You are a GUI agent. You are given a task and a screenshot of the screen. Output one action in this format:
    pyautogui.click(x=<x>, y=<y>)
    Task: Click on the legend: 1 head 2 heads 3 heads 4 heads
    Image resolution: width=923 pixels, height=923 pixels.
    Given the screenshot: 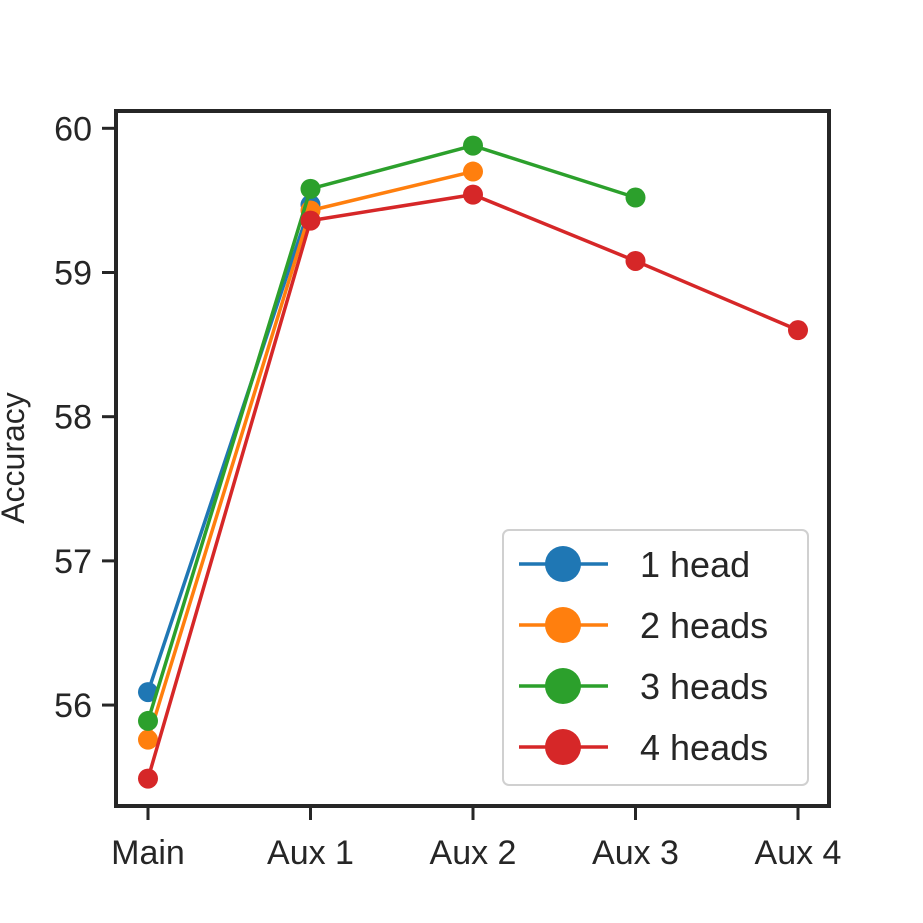 What is the action you would take?
    pyautogui.click(x=655, y=657)
    